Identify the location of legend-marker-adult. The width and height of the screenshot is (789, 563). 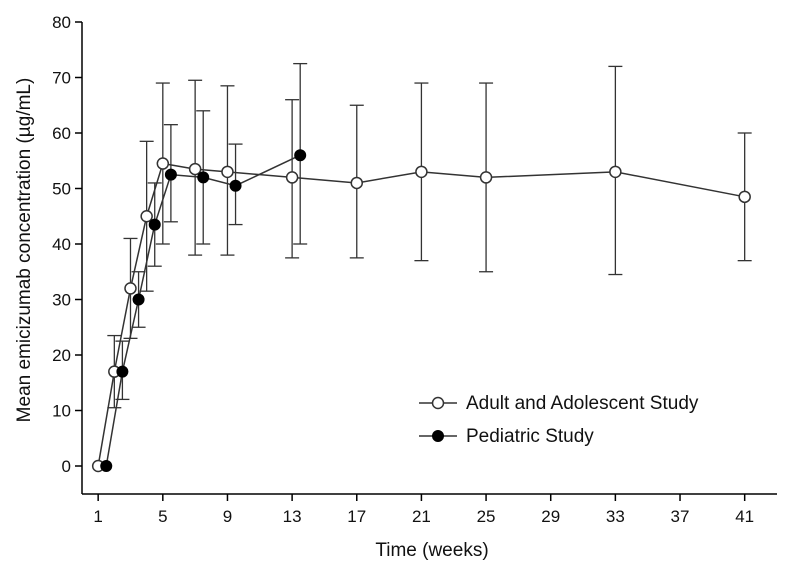
(438, 403).